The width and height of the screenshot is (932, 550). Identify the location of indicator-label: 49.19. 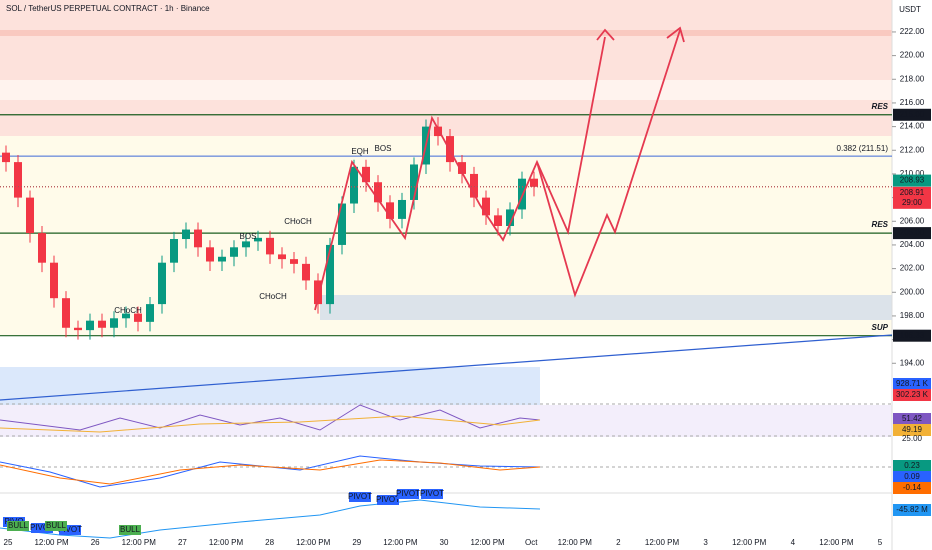
(912, 429).